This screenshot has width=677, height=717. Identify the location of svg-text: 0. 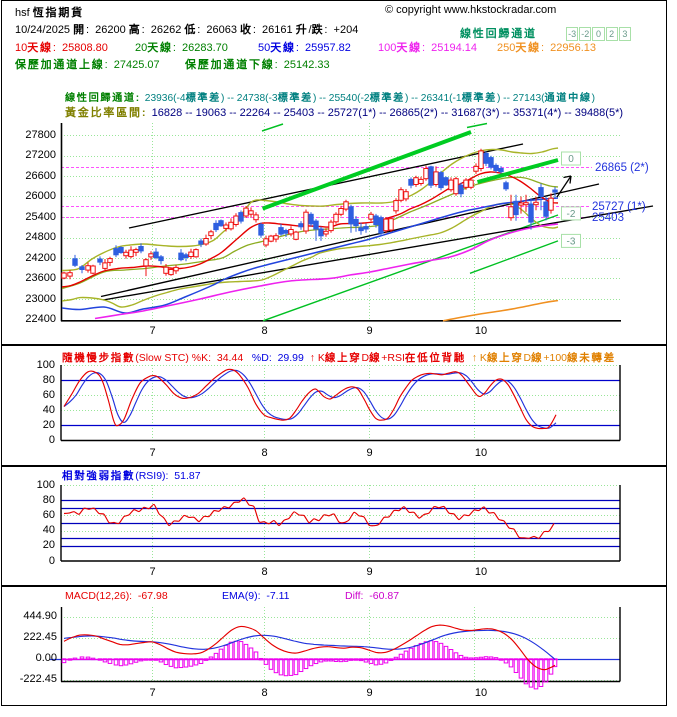
(571, 159).